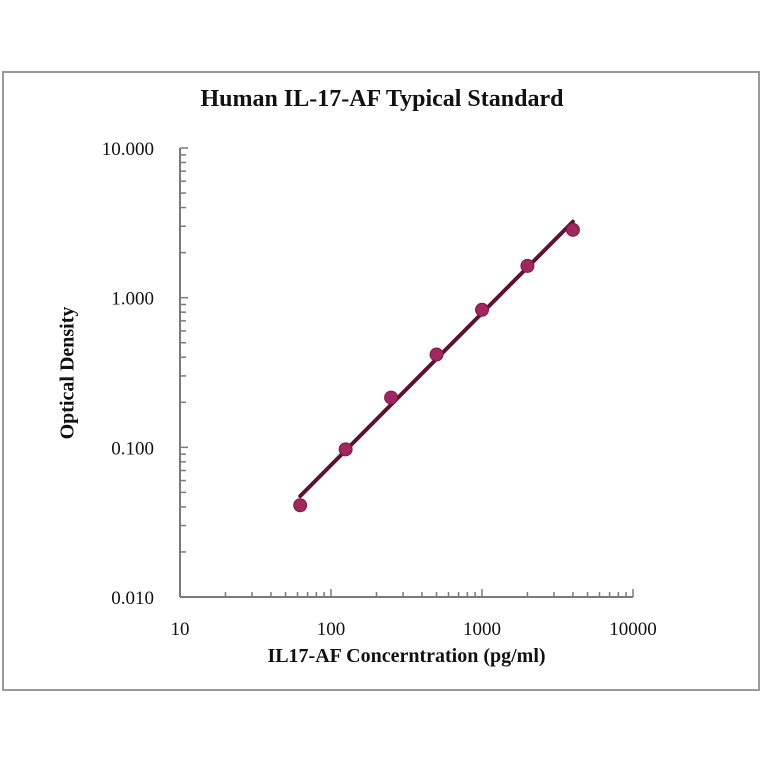  Describe the element at coordinates (382, 99) in the screenshot. I see `chart-title: Human IL-17-AF Typical Standard` at that location.